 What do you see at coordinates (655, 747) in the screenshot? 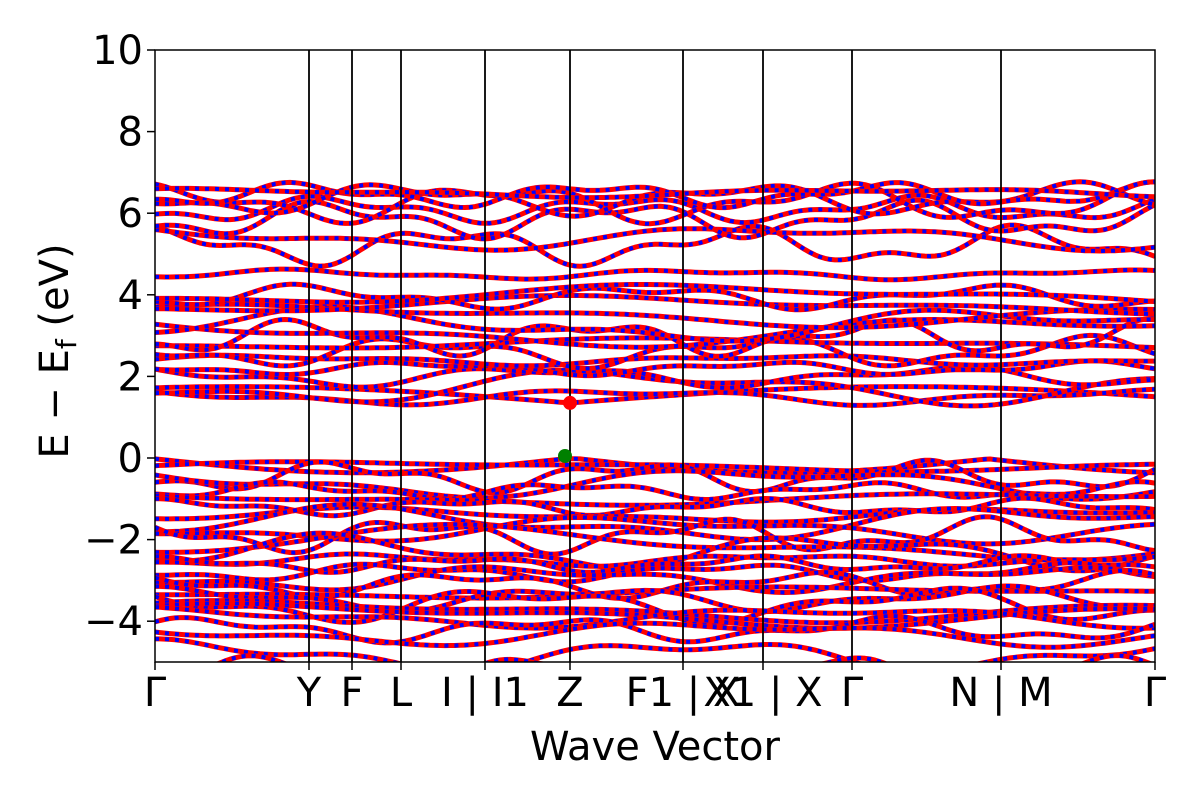
I see `x-axis-title: Wave Vector` at bounding box center [655, 747].